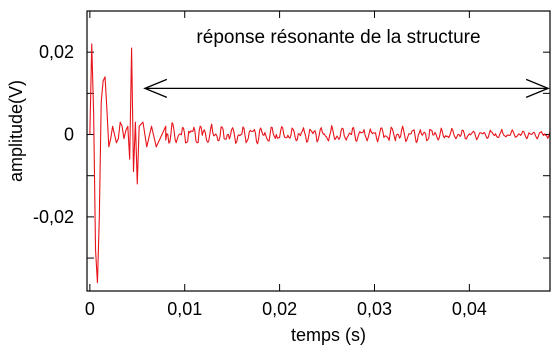  Describe the element at coordinates (537, 88) in the screenshot. I see `arrow-head-right` at that location.